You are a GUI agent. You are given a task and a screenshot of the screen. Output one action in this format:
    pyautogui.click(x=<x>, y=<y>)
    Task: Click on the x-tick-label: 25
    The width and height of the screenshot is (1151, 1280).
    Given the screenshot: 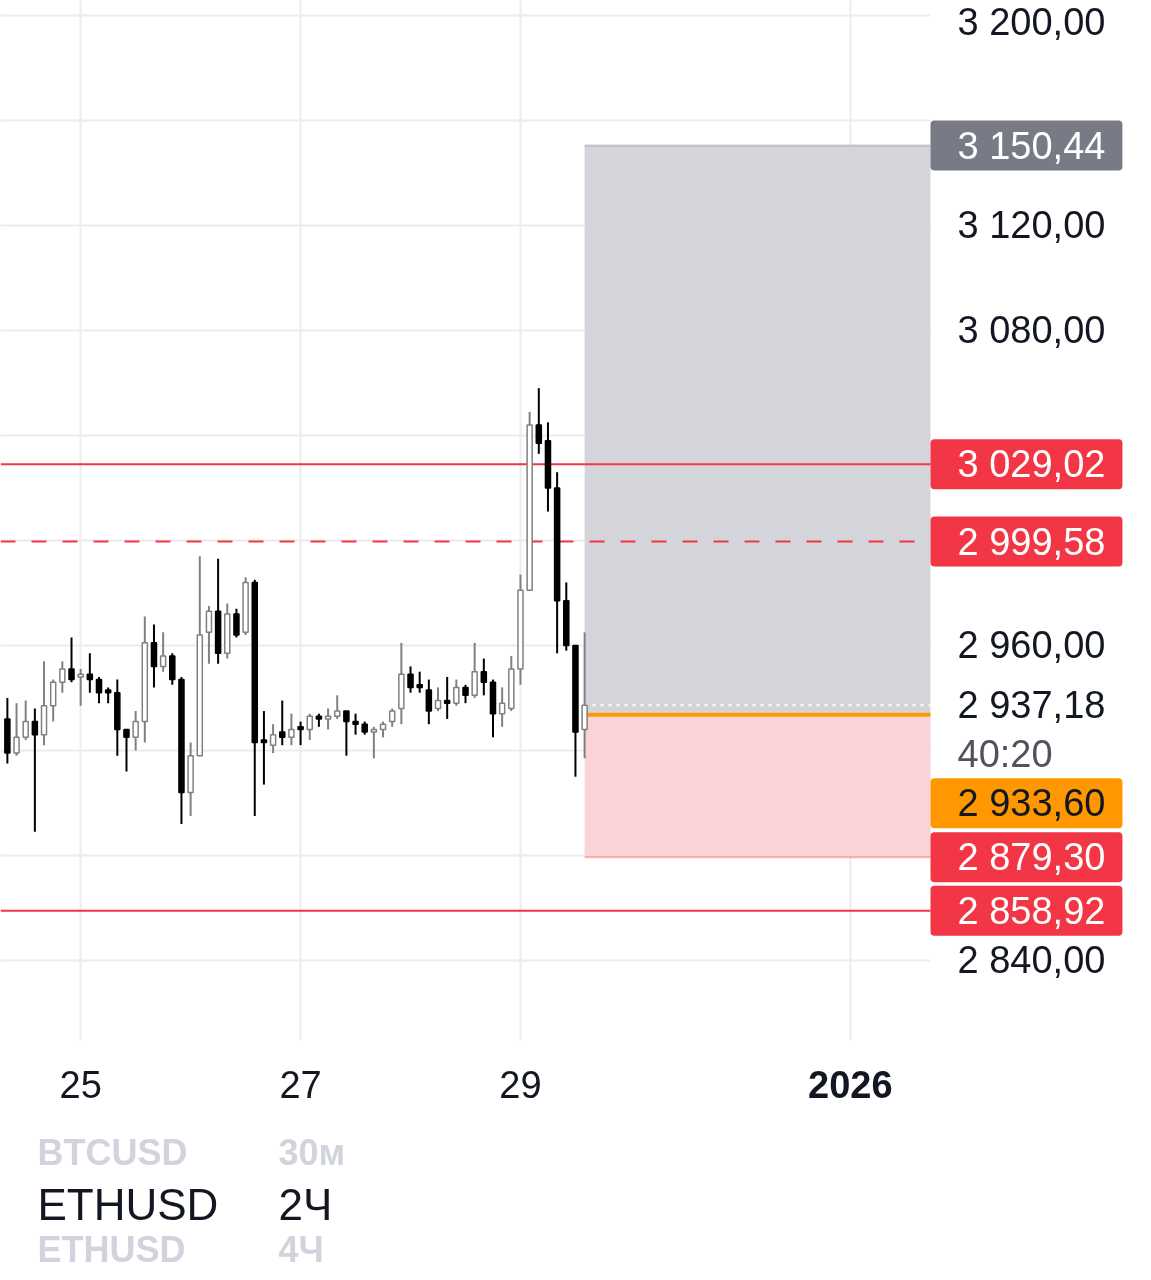 What is the action you would take?
    pyautogui.click(x=80, y=1084)
    